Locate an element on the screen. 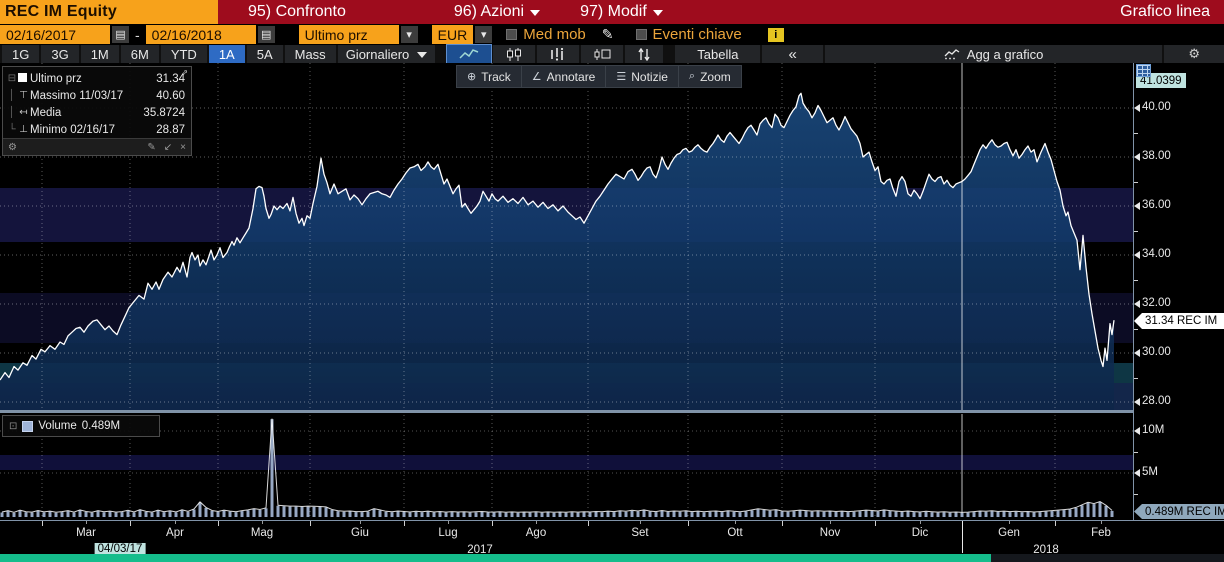 This screenshot has width=1224, height=562. time-scrollbar-fill is located at coordinates (495, 558).